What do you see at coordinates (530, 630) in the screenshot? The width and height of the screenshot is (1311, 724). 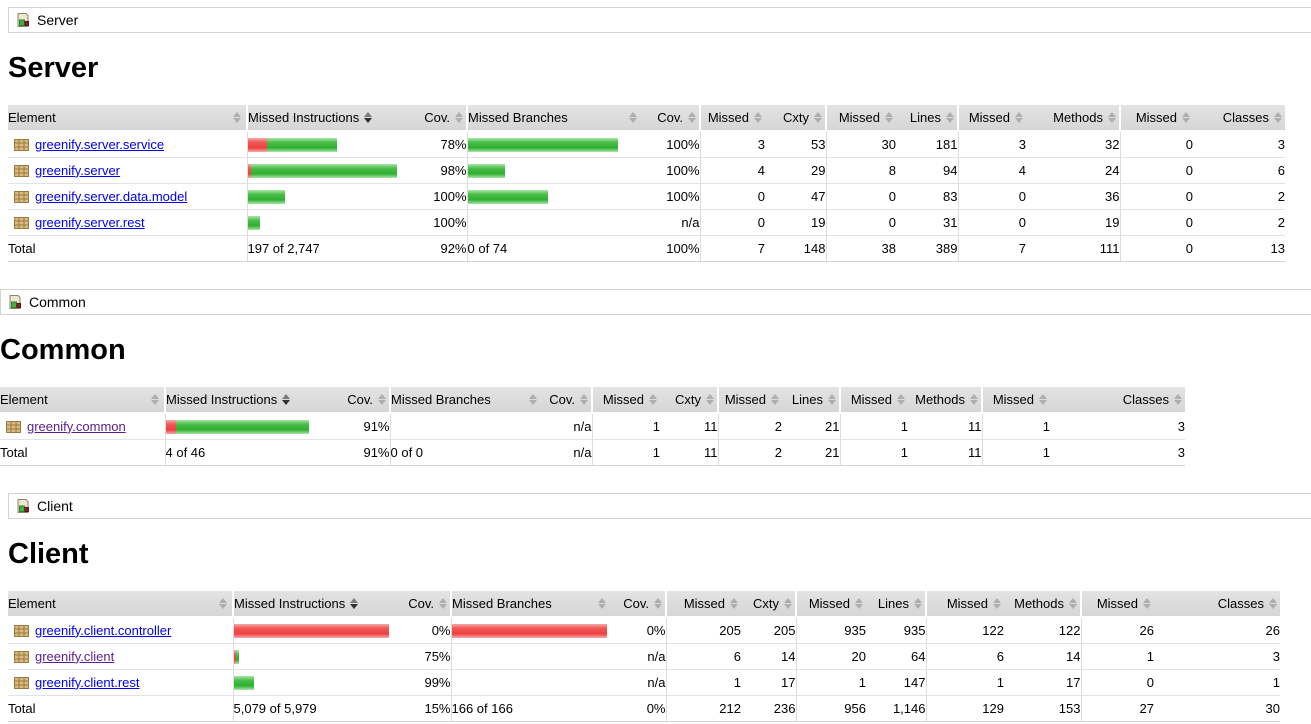 I see `branches-bar-cell` at bounding box center [530, 630].